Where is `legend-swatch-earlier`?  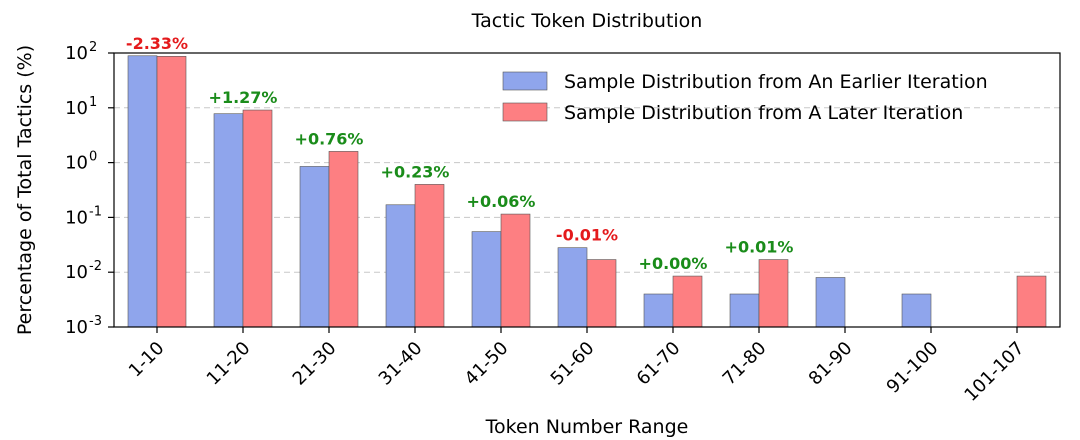 legend-swatch-earlier is located at coordinates (525, 81).